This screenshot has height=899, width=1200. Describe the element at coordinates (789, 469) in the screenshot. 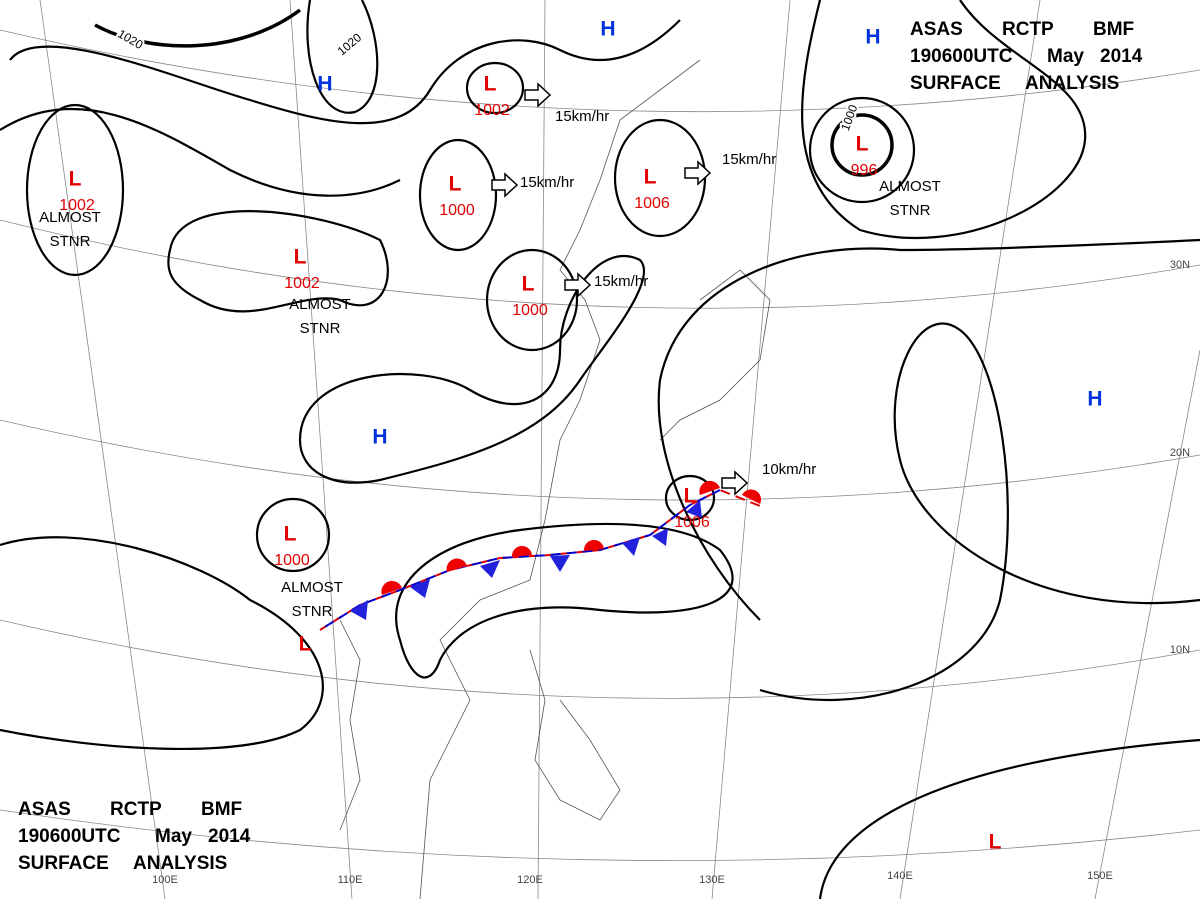

I see `motion-speed: 10km/hr` at that location.